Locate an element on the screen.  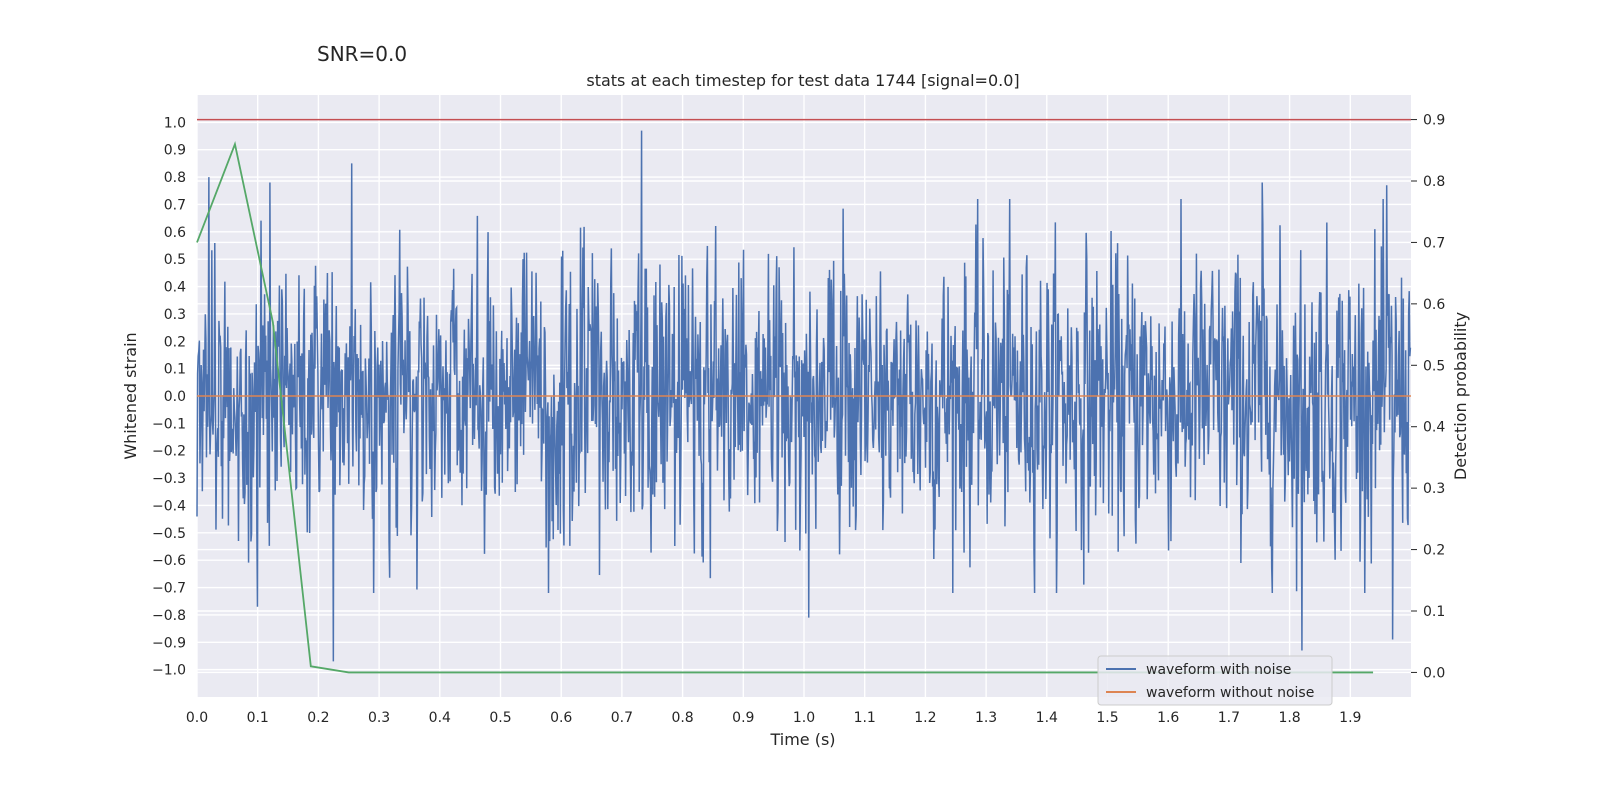
y-tick-label: −0.2 is located at coordinates (169, 452).